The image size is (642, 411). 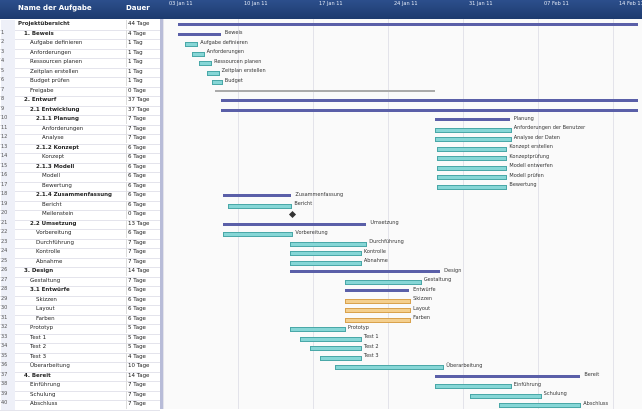 I want to click on task-name: 2.1.2 Konzept, so click(x=57, y=147).